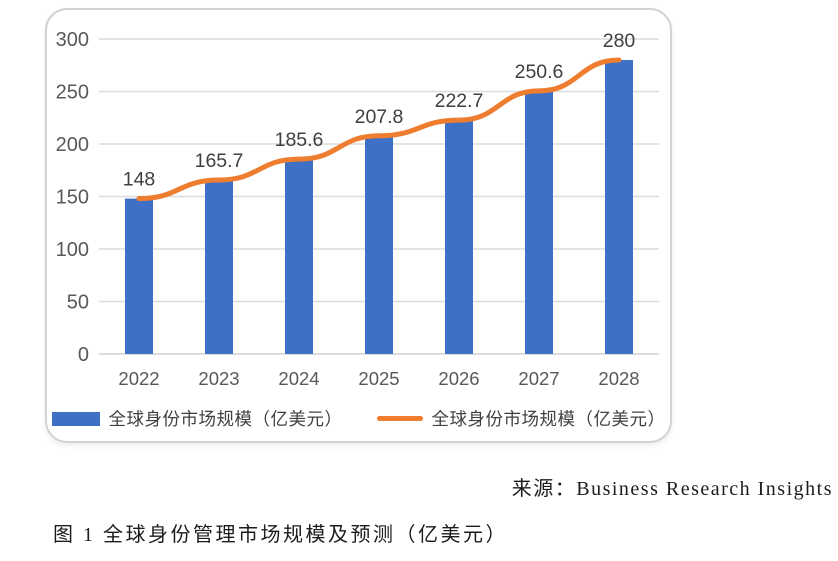 This screenshot has height=561, width=838. Describe the element at coordinates (72, 198) in the screenshot. I see `svg-text: 150` at that location.